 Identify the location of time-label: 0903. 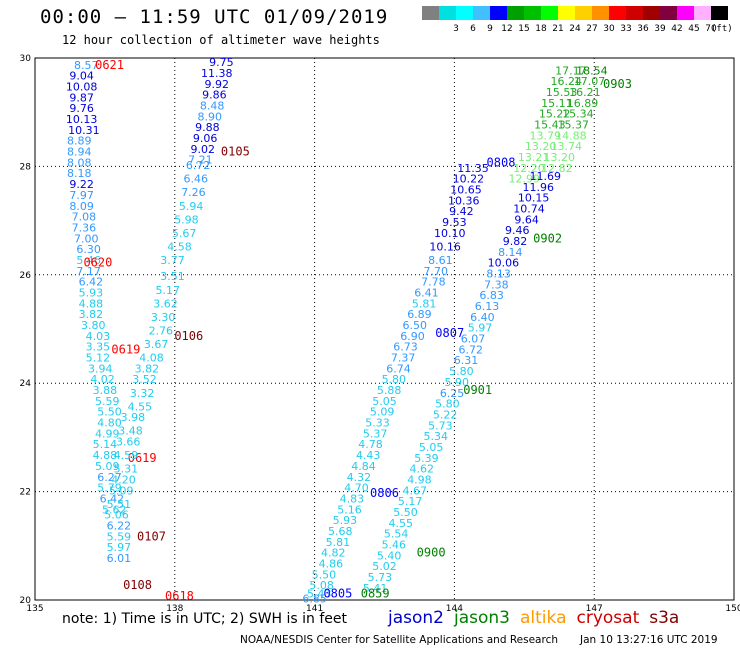
(617, 84).